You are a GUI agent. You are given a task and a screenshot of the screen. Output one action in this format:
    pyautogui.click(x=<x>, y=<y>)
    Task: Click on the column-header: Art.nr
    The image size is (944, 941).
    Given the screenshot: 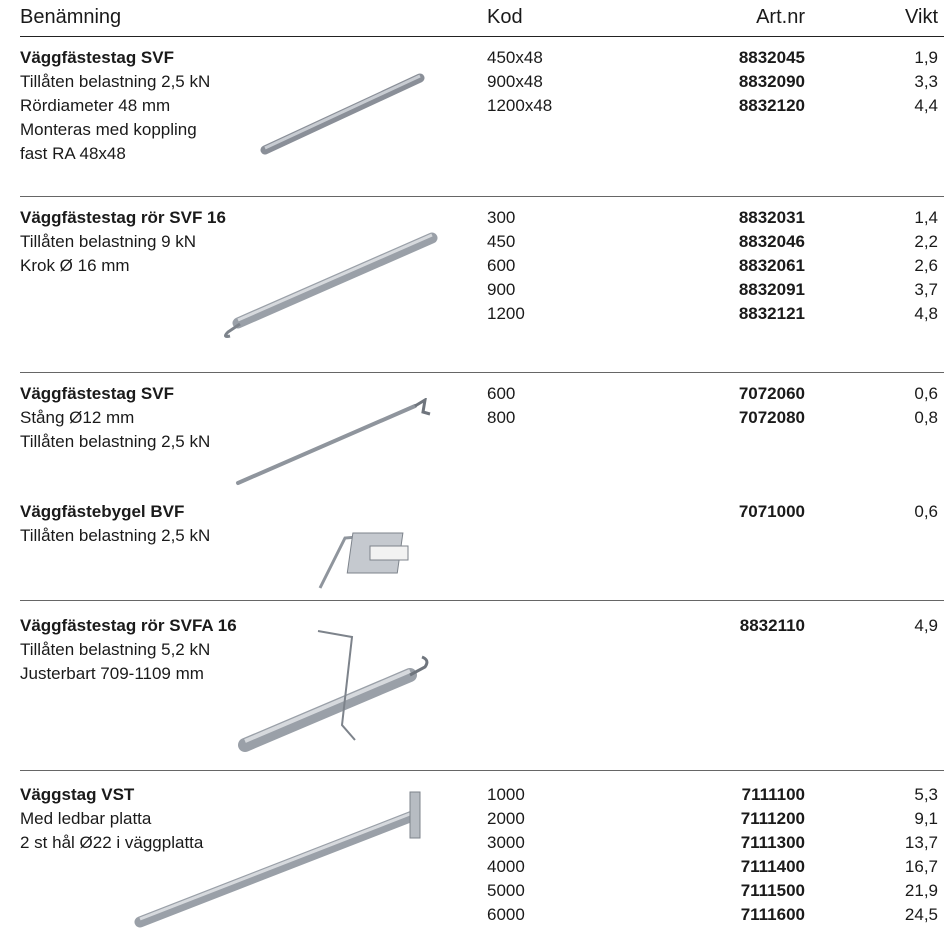 What is the action you would take?
    pyautogui.click(x=780, y=17)
    